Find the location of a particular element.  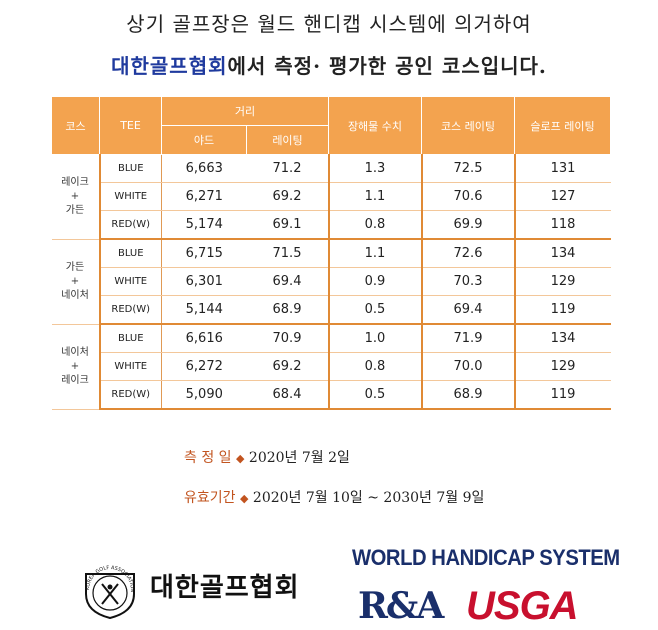

measured-label: 측 정 일 is located at coordinates (208, 458).